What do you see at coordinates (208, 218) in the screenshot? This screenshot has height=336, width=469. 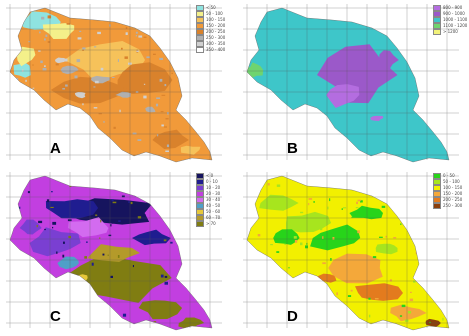 I see `legend-item: 60 - 70` at bounding box center [208, 218].